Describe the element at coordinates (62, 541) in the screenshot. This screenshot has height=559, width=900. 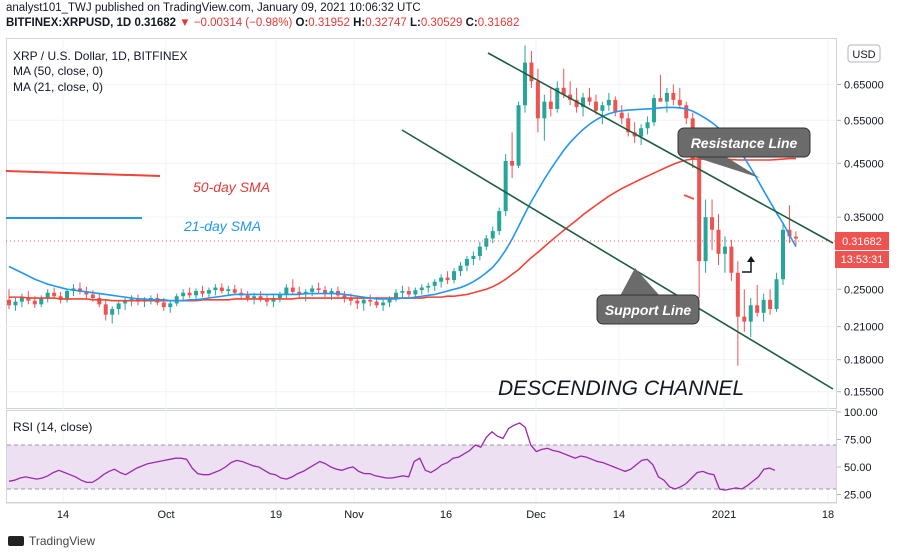
I see `tradingview-logo-text: TradingView` at that location.